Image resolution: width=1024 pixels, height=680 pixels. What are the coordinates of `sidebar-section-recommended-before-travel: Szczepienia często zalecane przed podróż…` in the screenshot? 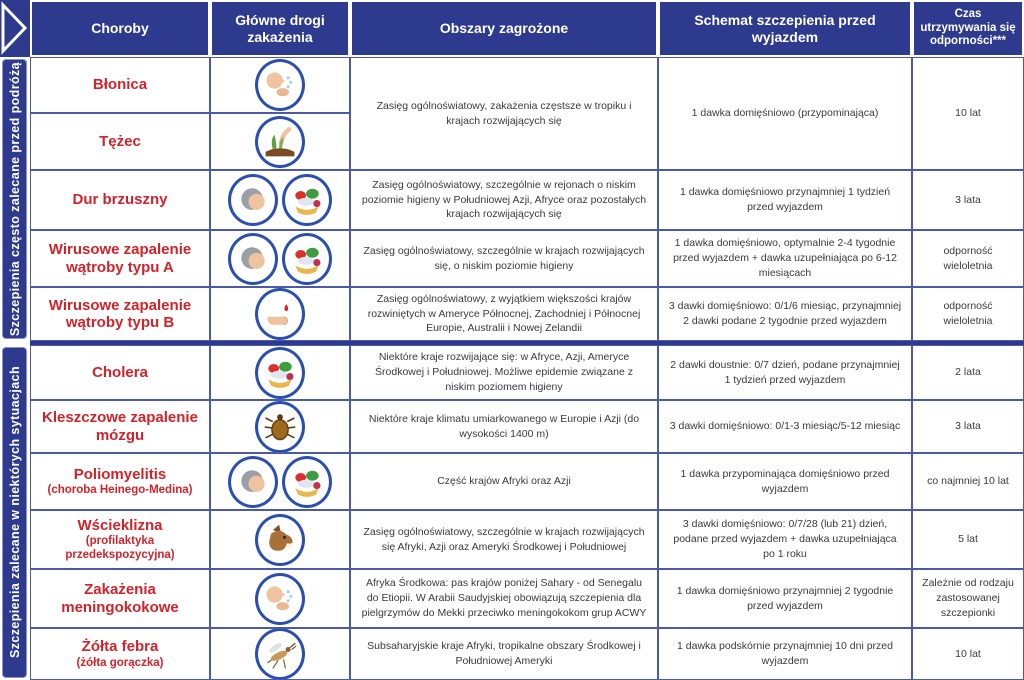 It's located at (14, 199).